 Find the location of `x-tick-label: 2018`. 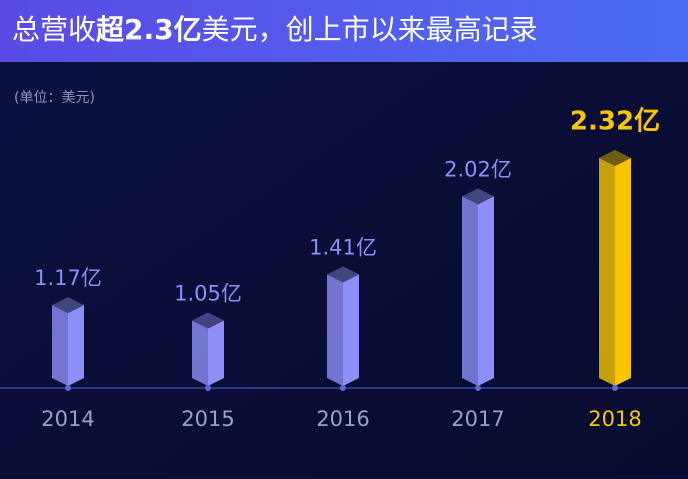

x-tick-label: 2018 is located at coordinates (614, 419).